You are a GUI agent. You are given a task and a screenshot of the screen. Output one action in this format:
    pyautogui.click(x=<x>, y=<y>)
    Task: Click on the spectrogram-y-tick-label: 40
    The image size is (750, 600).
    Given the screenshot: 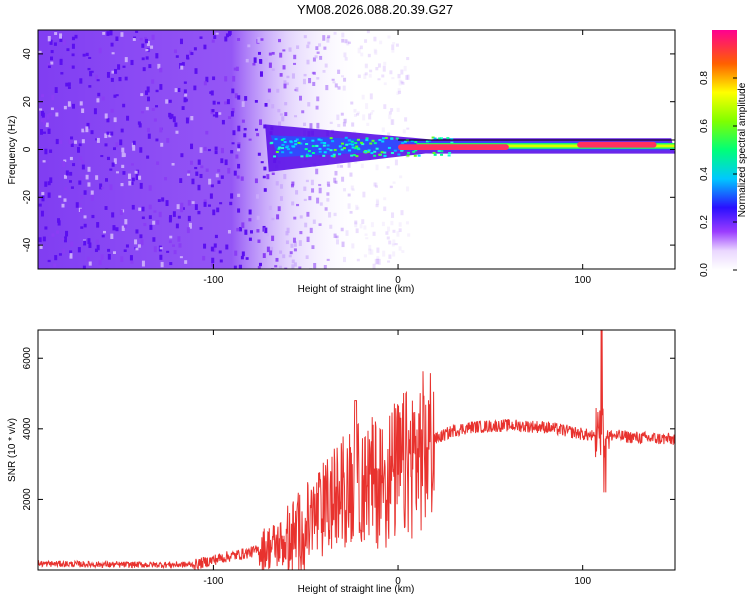 What is the action you would take?
    pyautogui.click(x=27, y=54)
    